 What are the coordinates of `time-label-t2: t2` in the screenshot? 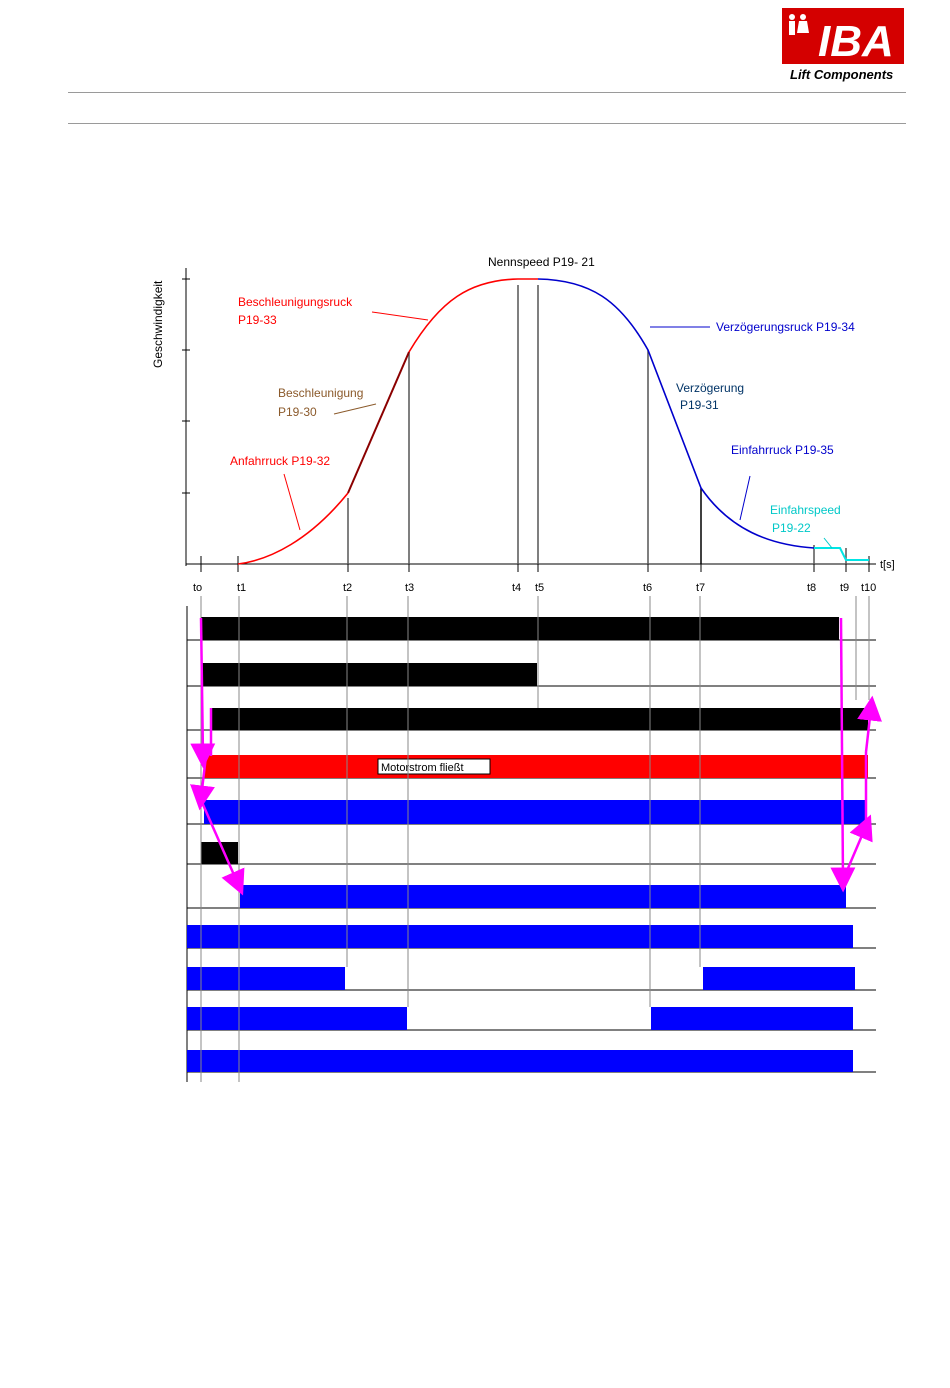 It's located at (347, 588).